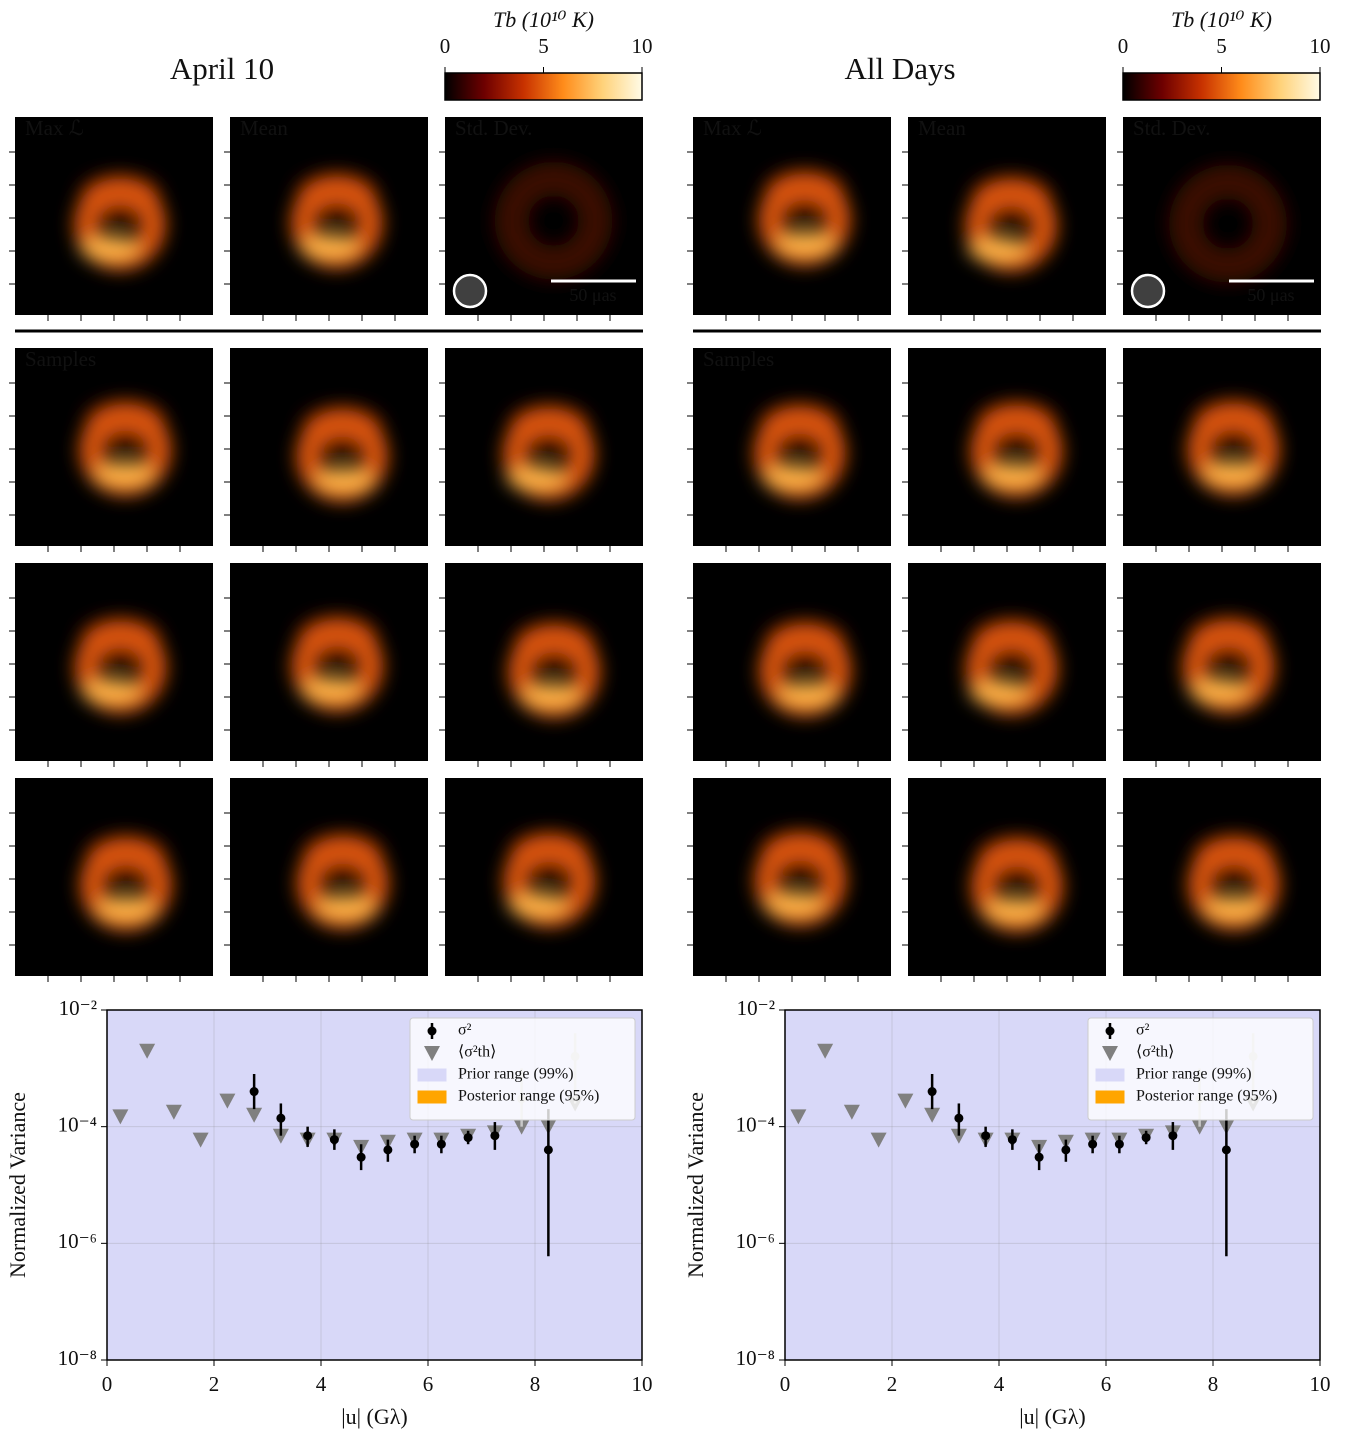  I want to click on panel-label: Mean, so click(264, 128).